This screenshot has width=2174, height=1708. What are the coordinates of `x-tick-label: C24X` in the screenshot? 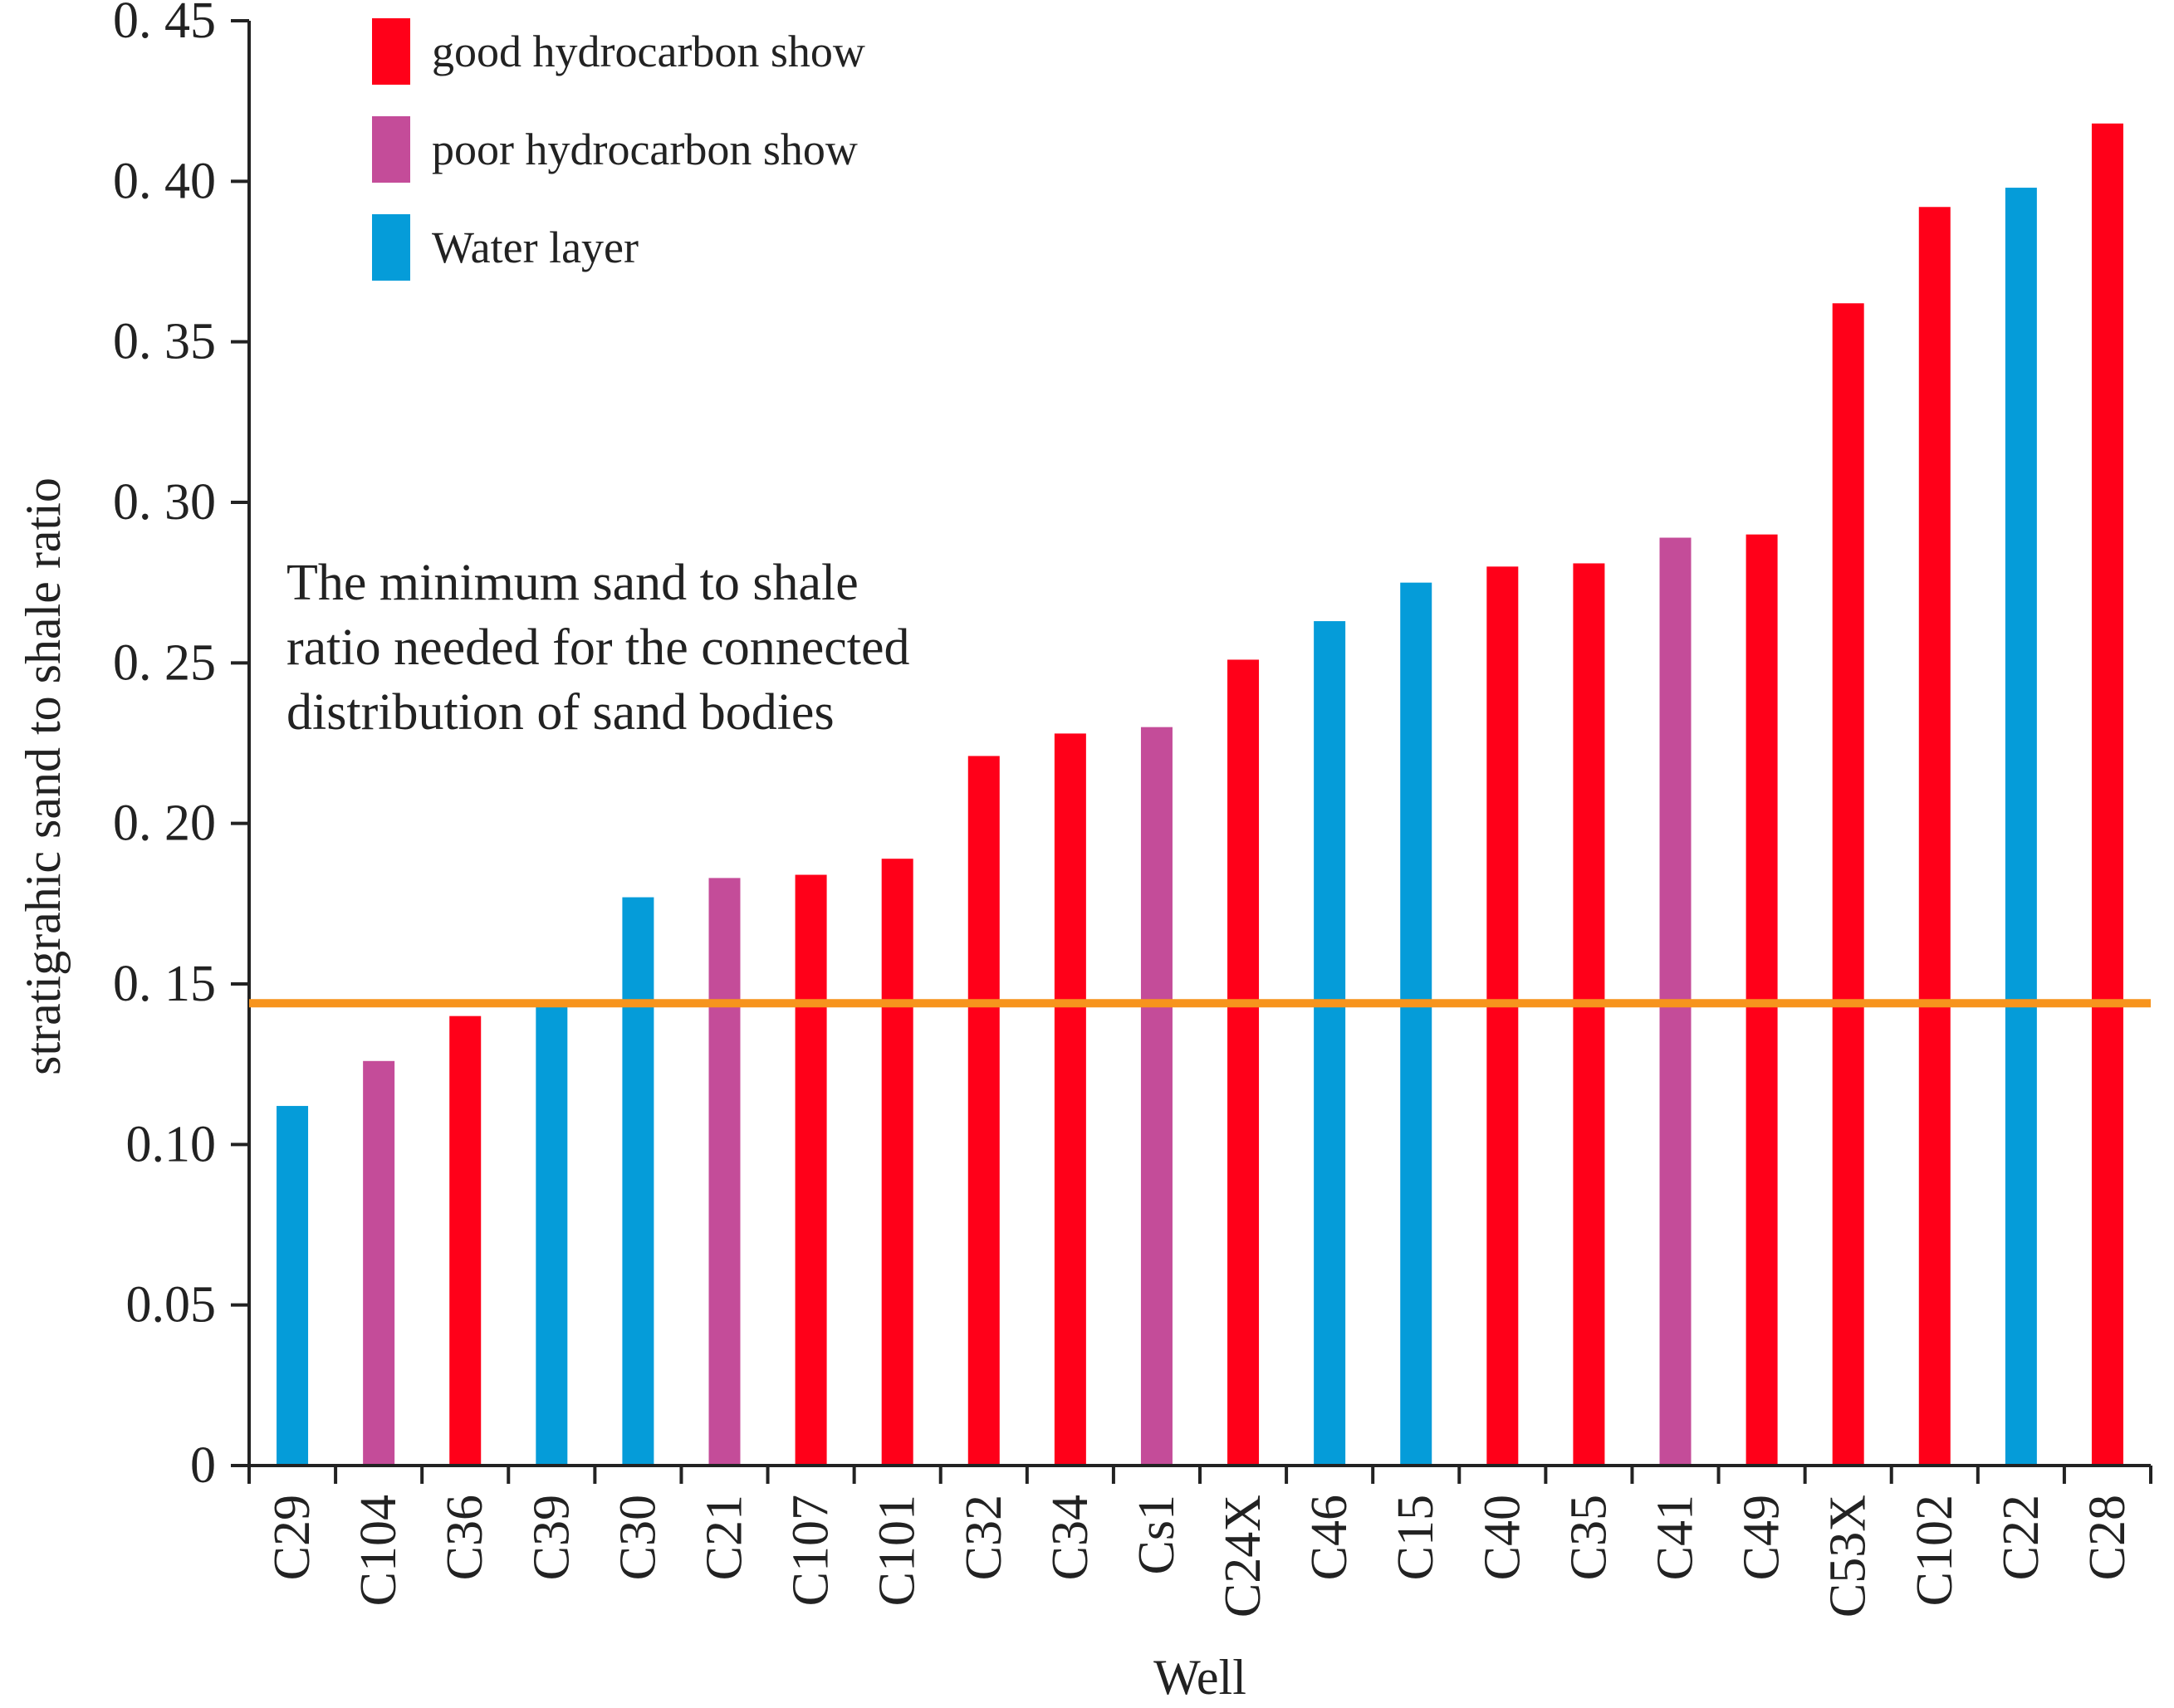 It's located at (1243, 1556).